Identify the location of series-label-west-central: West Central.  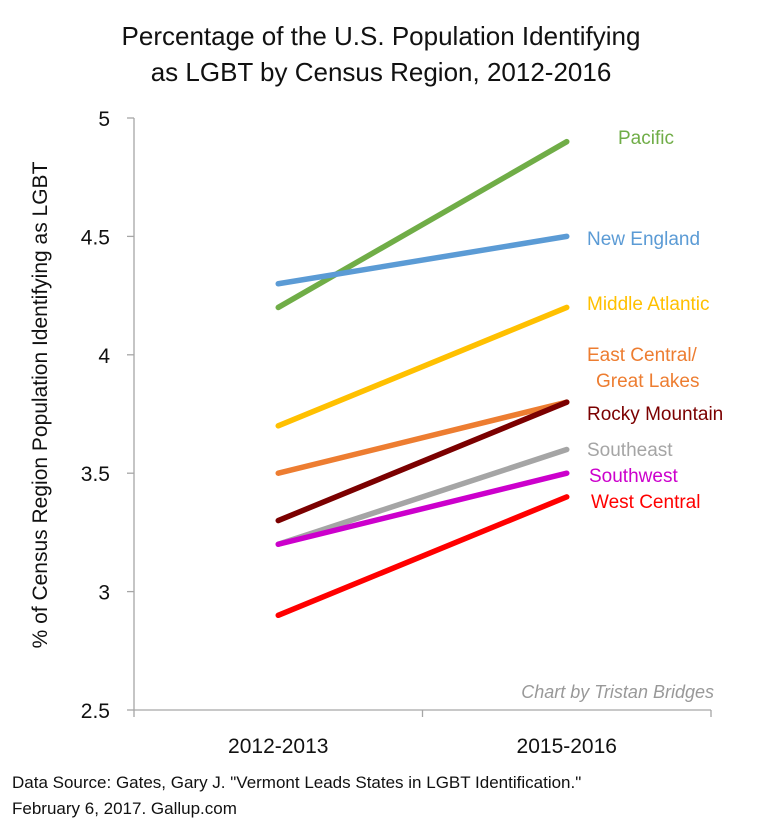
(645, 502).